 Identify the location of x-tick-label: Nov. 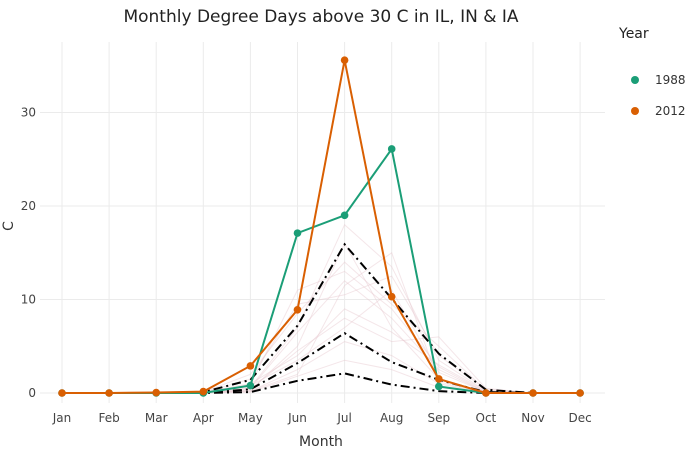
(532, 418).